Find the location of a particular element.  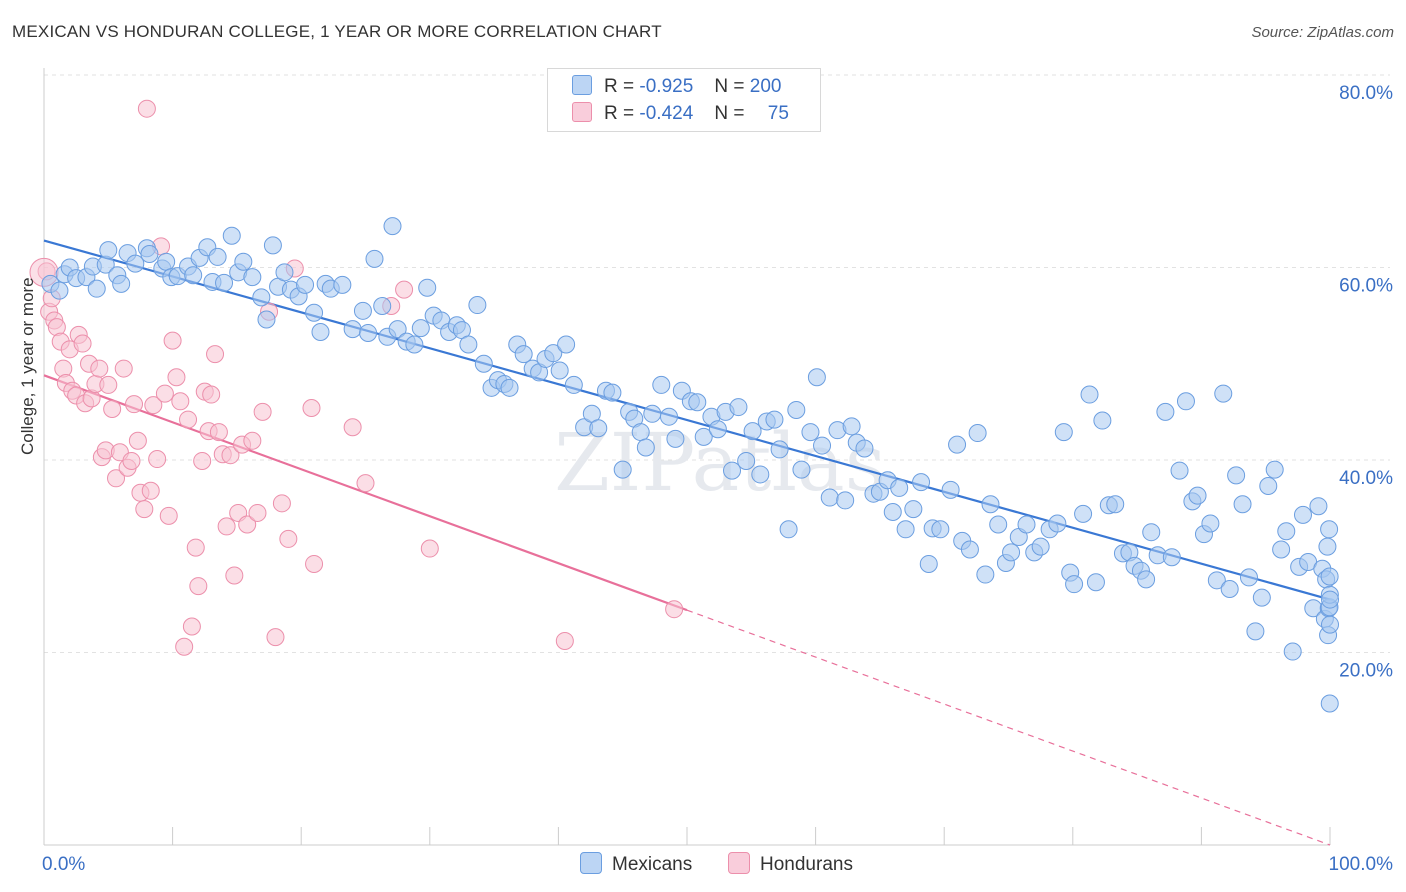

x-tick-label-0: 0.0% is located at coordinates (63, 864).